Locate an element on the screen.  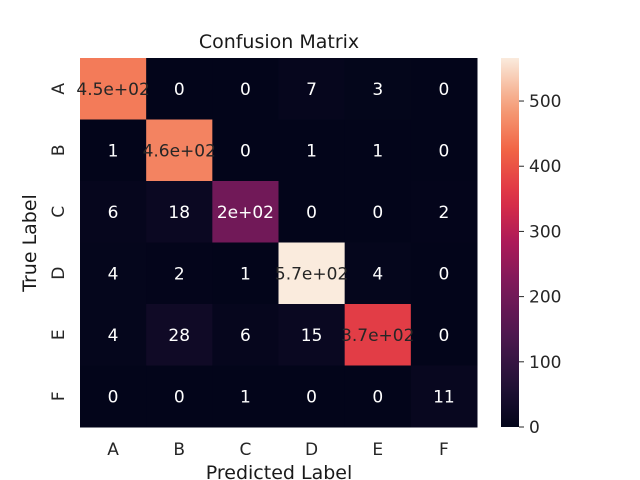
colorbar-tick-label: 300 is located at coordinates (545, 232).